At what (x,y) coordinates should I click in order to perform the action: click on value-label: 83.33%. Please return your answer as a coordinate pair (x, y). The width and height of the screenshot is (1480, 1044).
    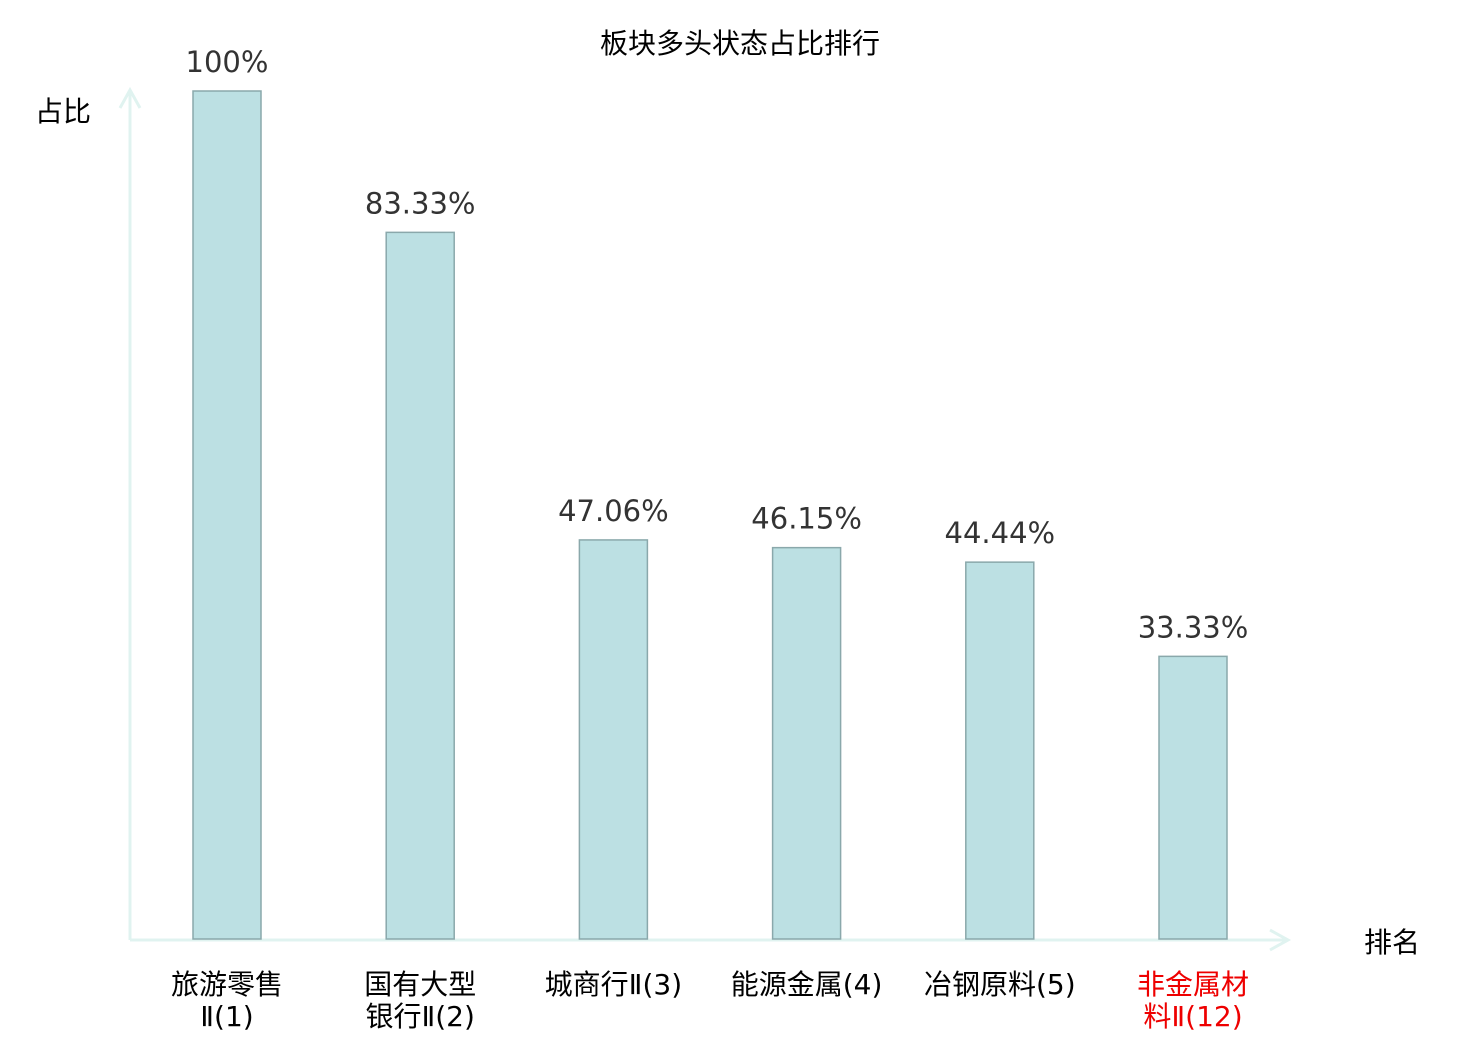
    Looking at the image, I should click on (420, 203).